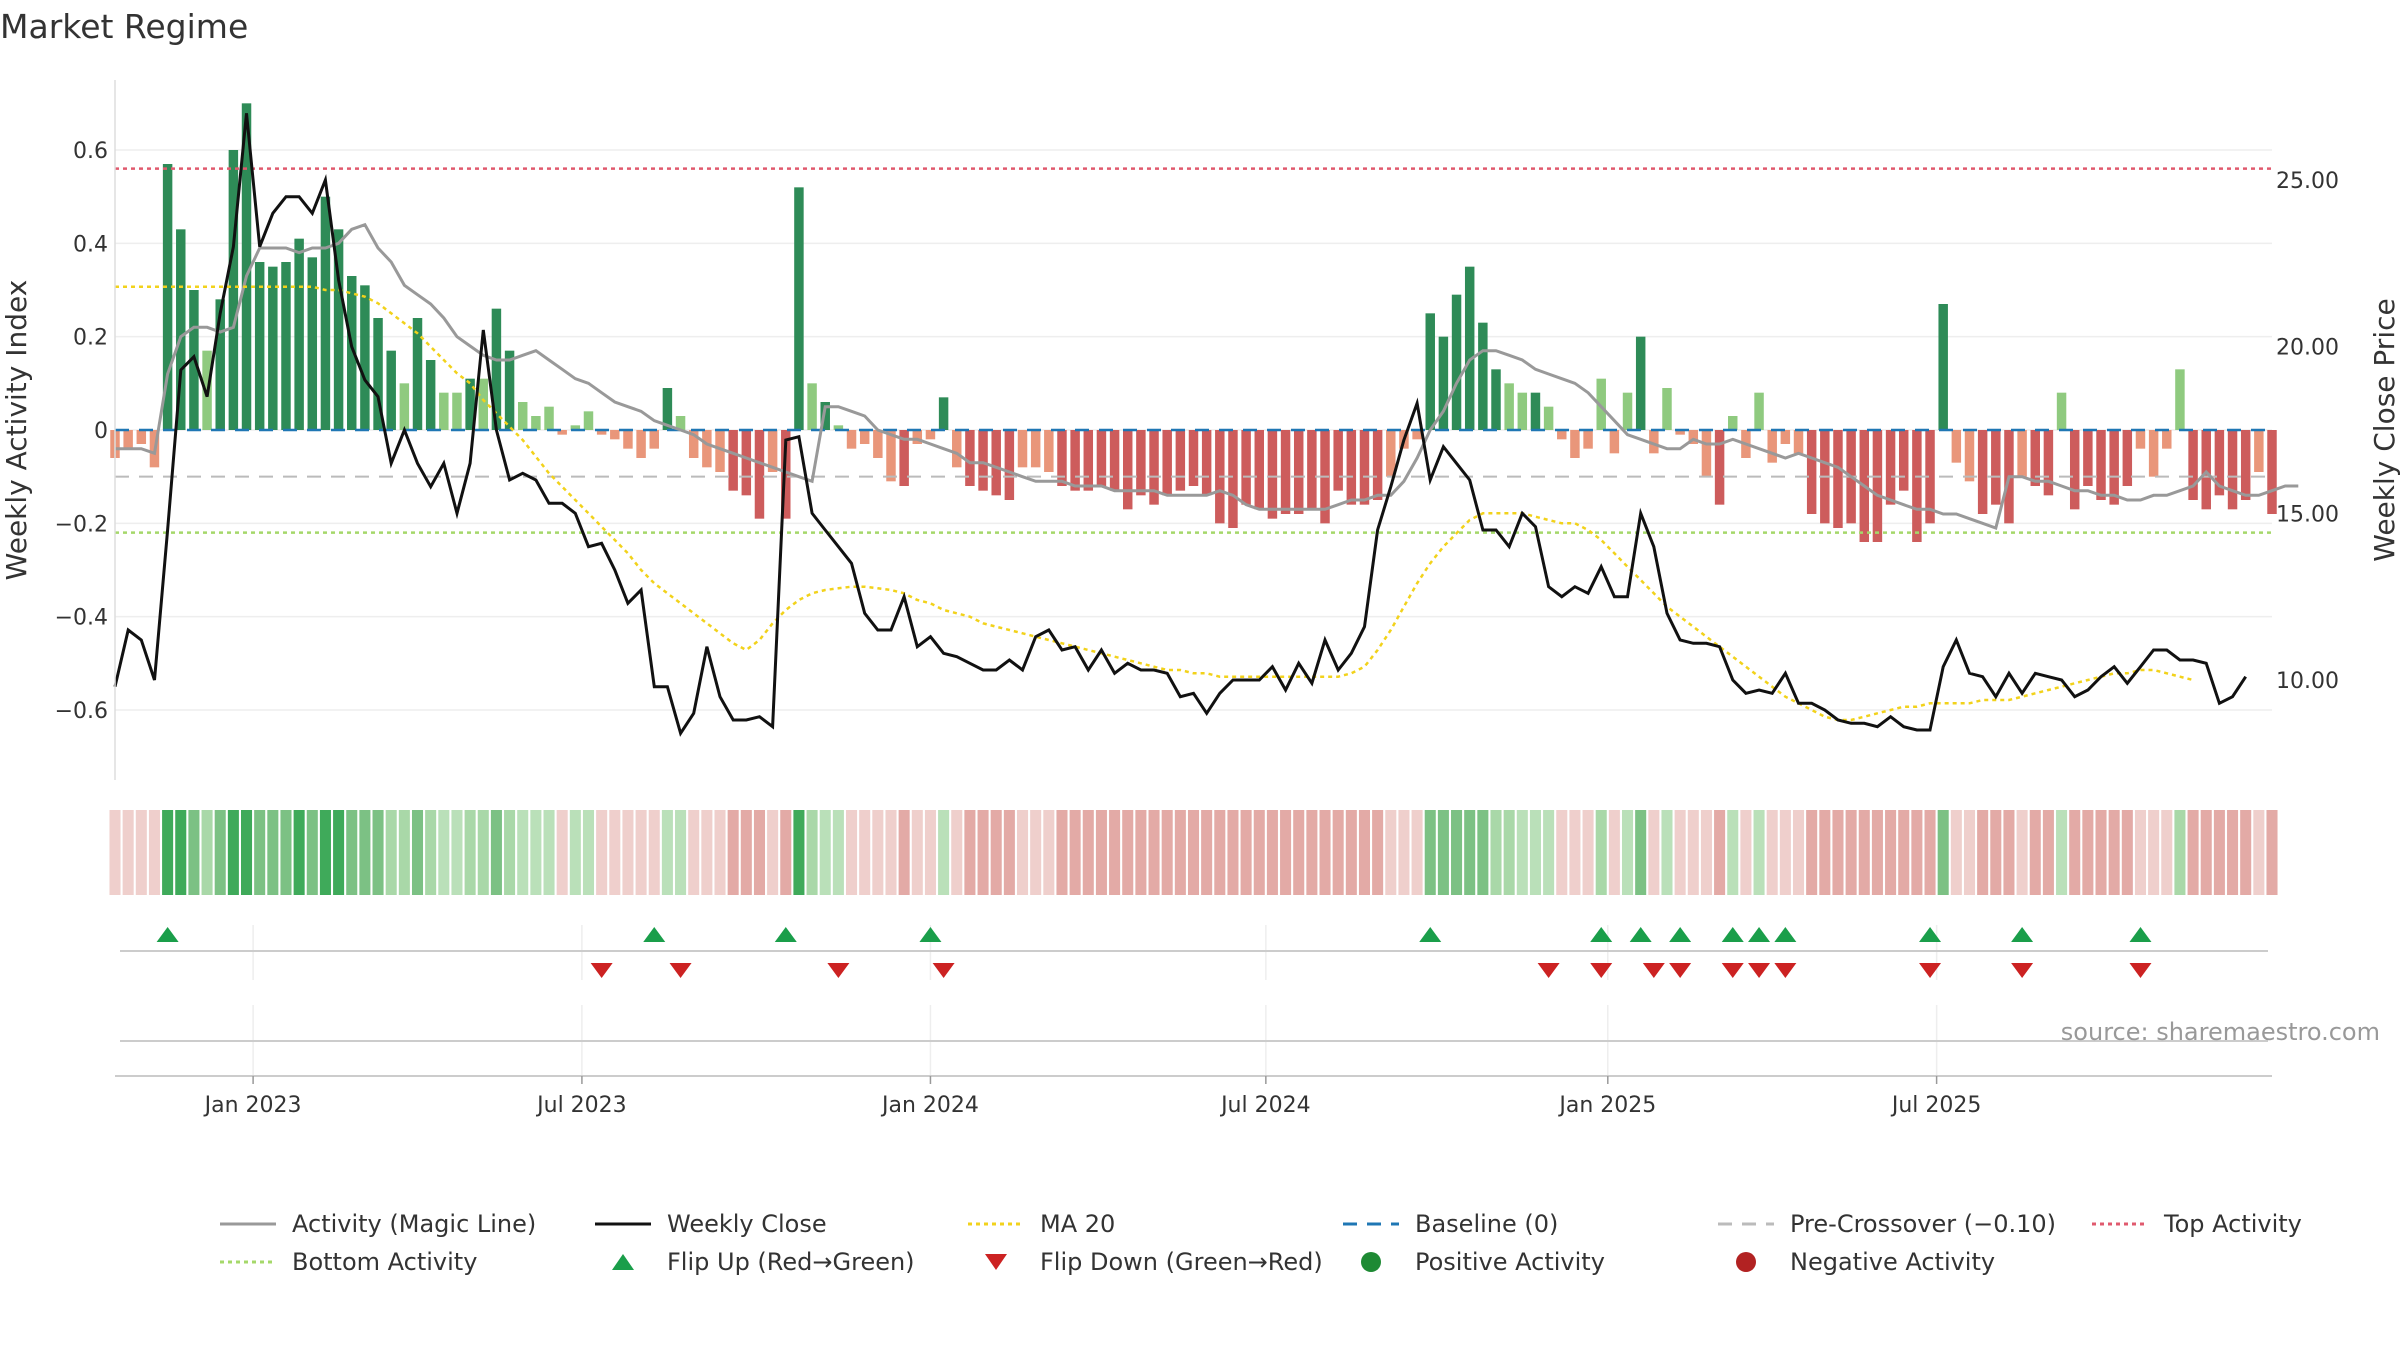  Describe the element at coordinates (1892, 1262) in the screenshot. I see `legend-label: Negative Activity` at that location.